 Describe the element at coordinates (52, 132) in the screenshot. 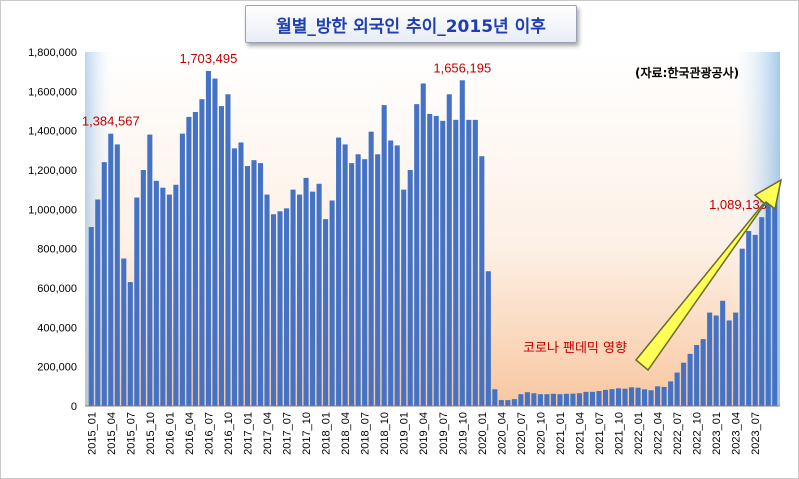

I see `y-tick-label: 1,400,000` at that location.